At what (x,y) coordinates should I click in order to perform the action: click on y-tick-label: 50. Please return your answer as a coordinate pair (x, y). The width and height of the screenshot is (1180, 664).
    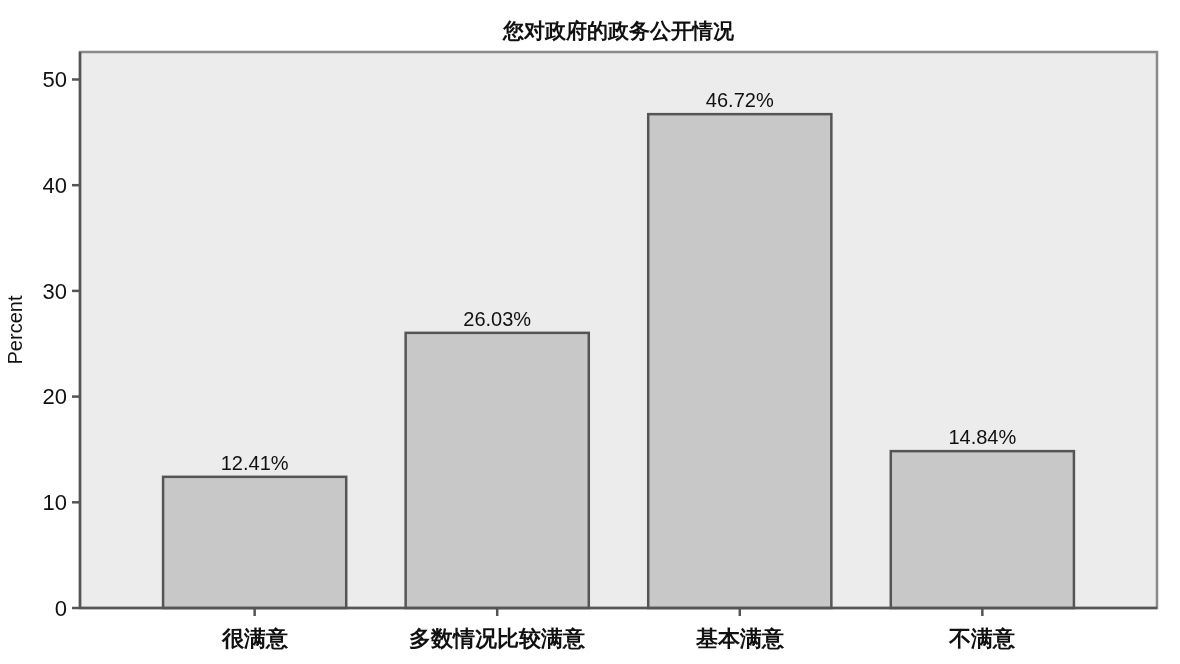
    Looking at the image, I should click on (54, 80).